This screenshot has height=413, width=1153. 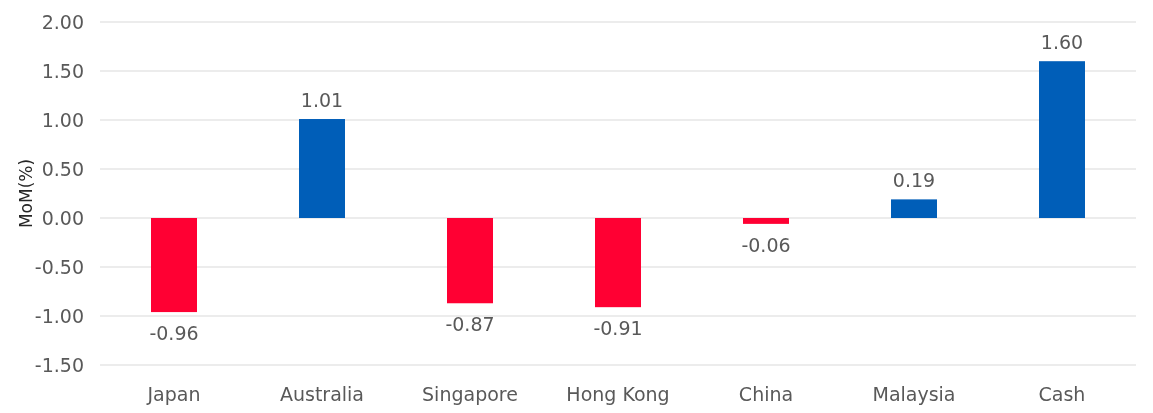 I want to click on y-tick-label: 0.50, so click(x=62, y=168).